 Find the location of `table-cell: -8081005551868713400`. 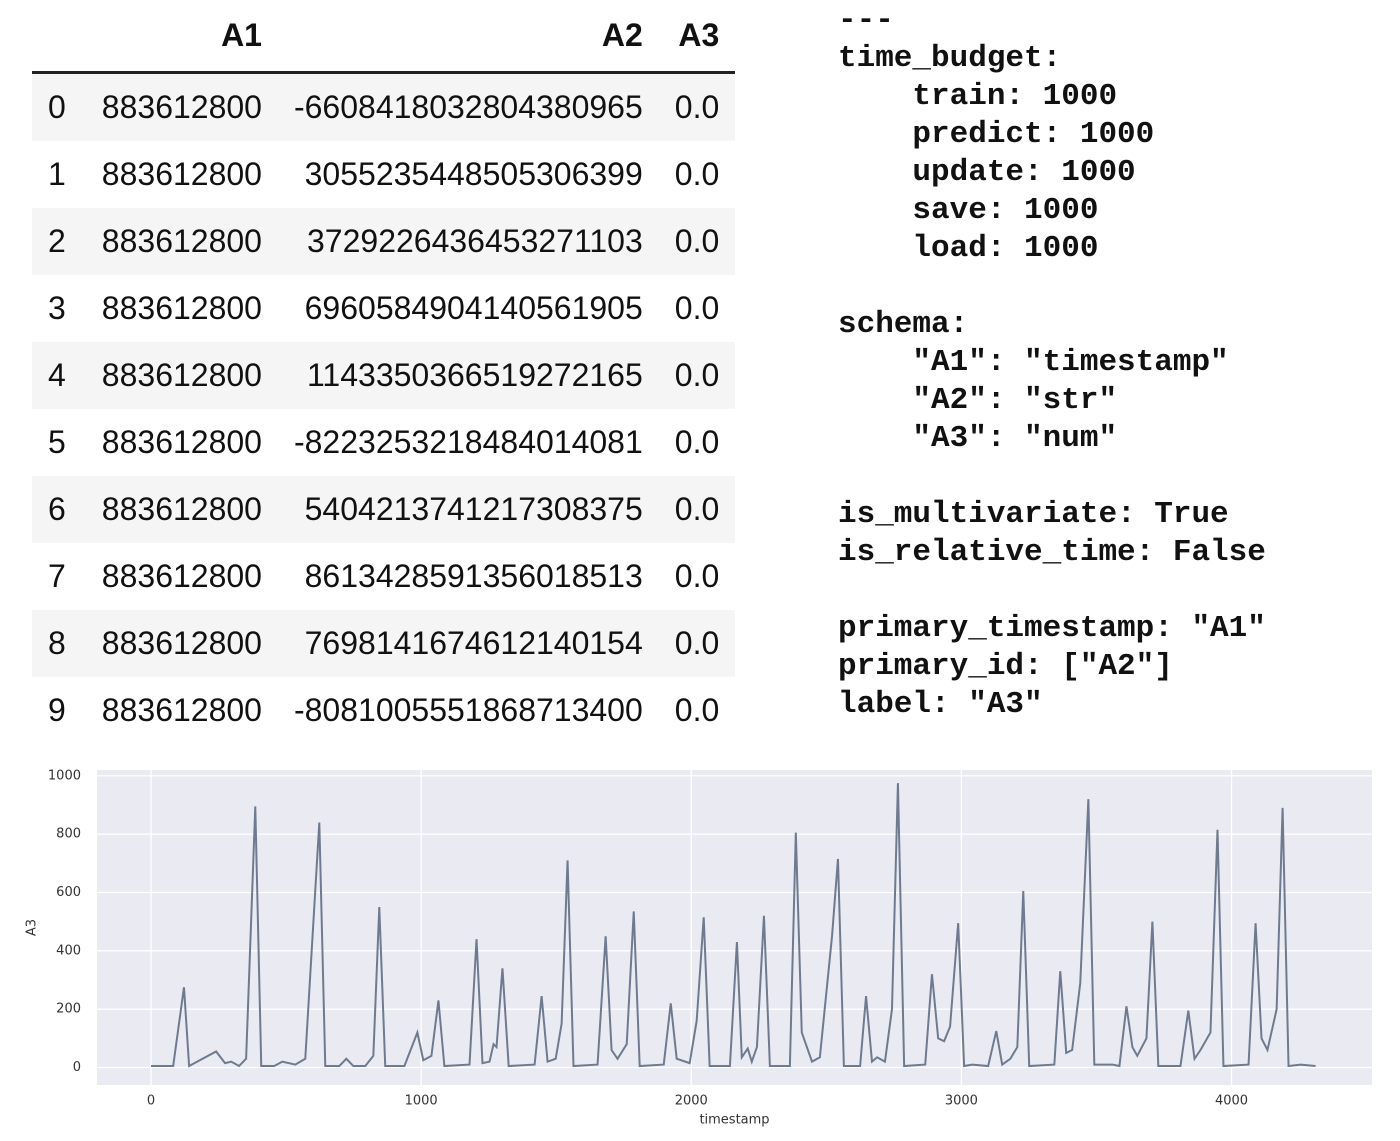

table-cell: -8081005551868713400 is located at coordinates (468, 709).